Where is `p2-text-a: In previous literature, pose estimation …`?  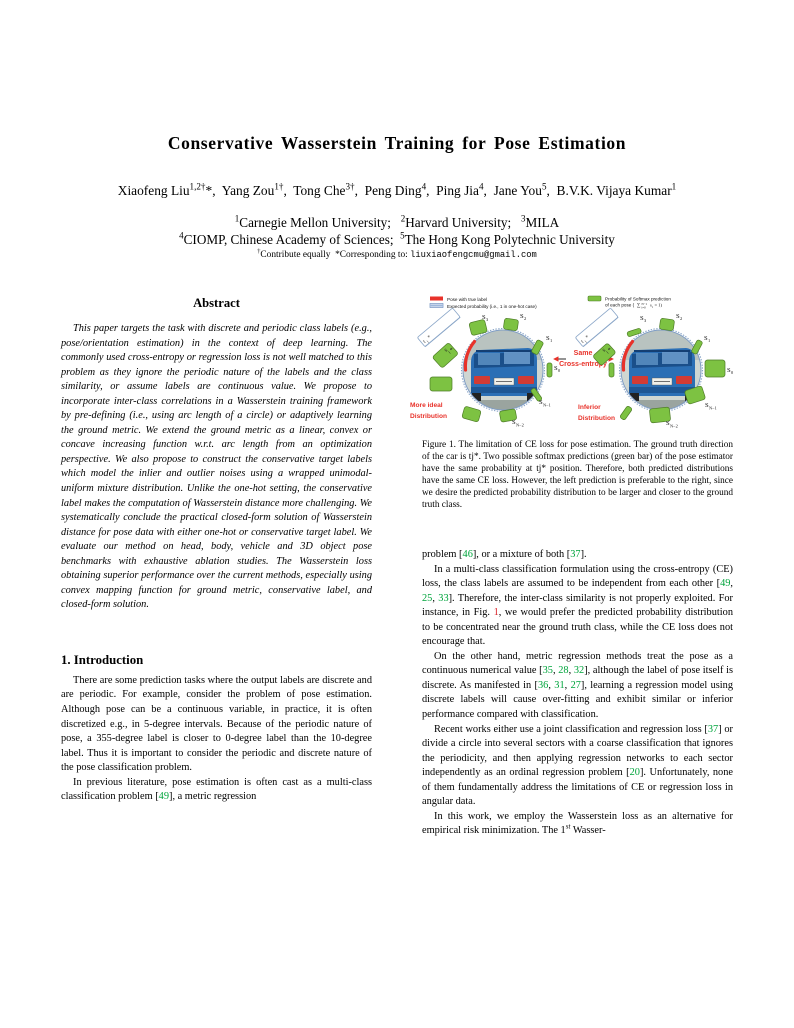
p2-text-a: In previous literature, pose estimation … is located at coordinates (216, 789).